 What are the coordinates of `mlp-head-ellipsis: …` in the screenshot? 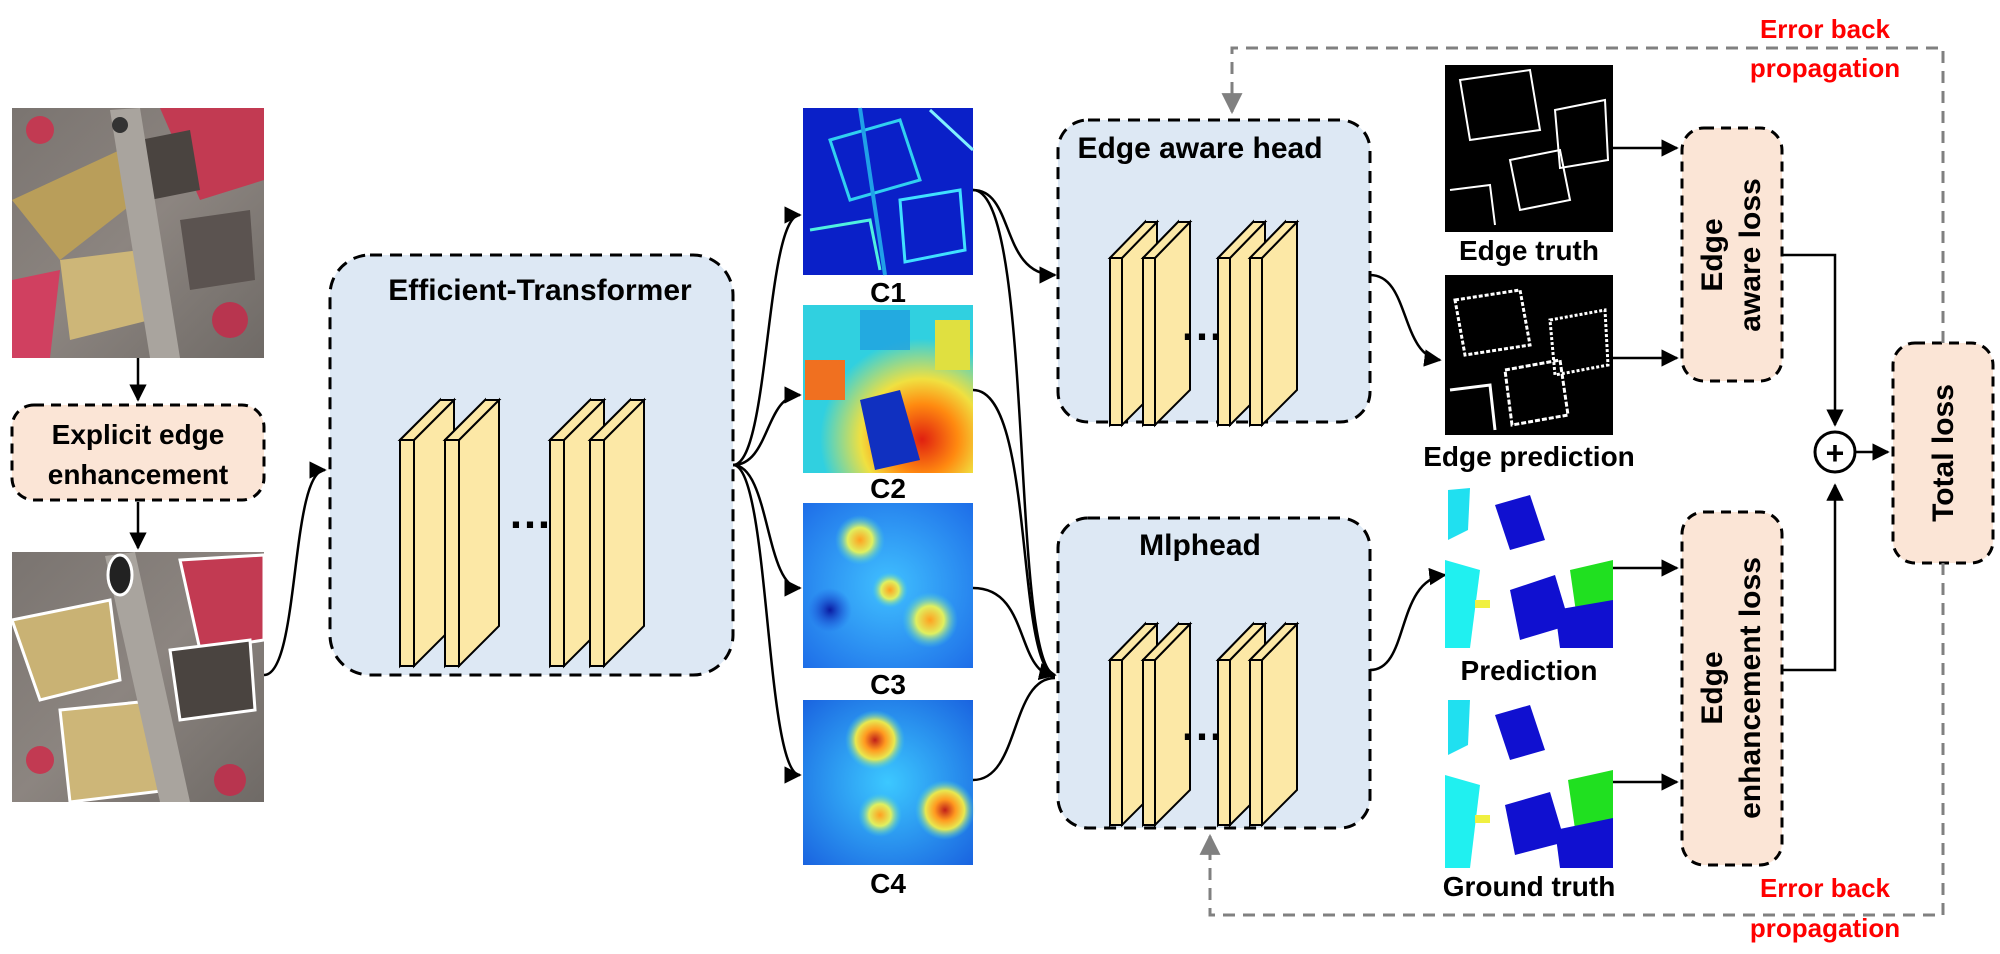 It's located at (1202, 725).